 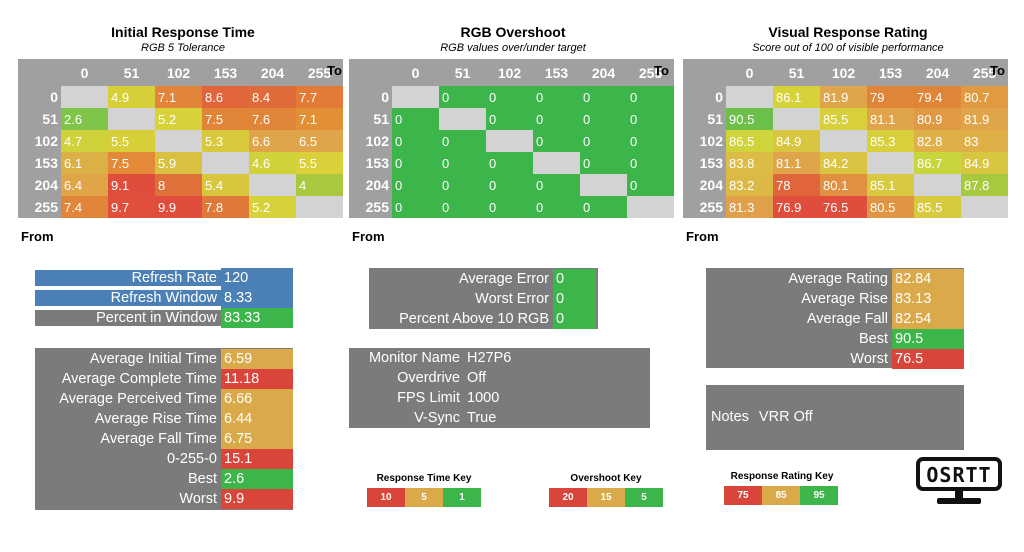 I want to click on osrtt-logo: OSRTT, so click(x=959, y=482).